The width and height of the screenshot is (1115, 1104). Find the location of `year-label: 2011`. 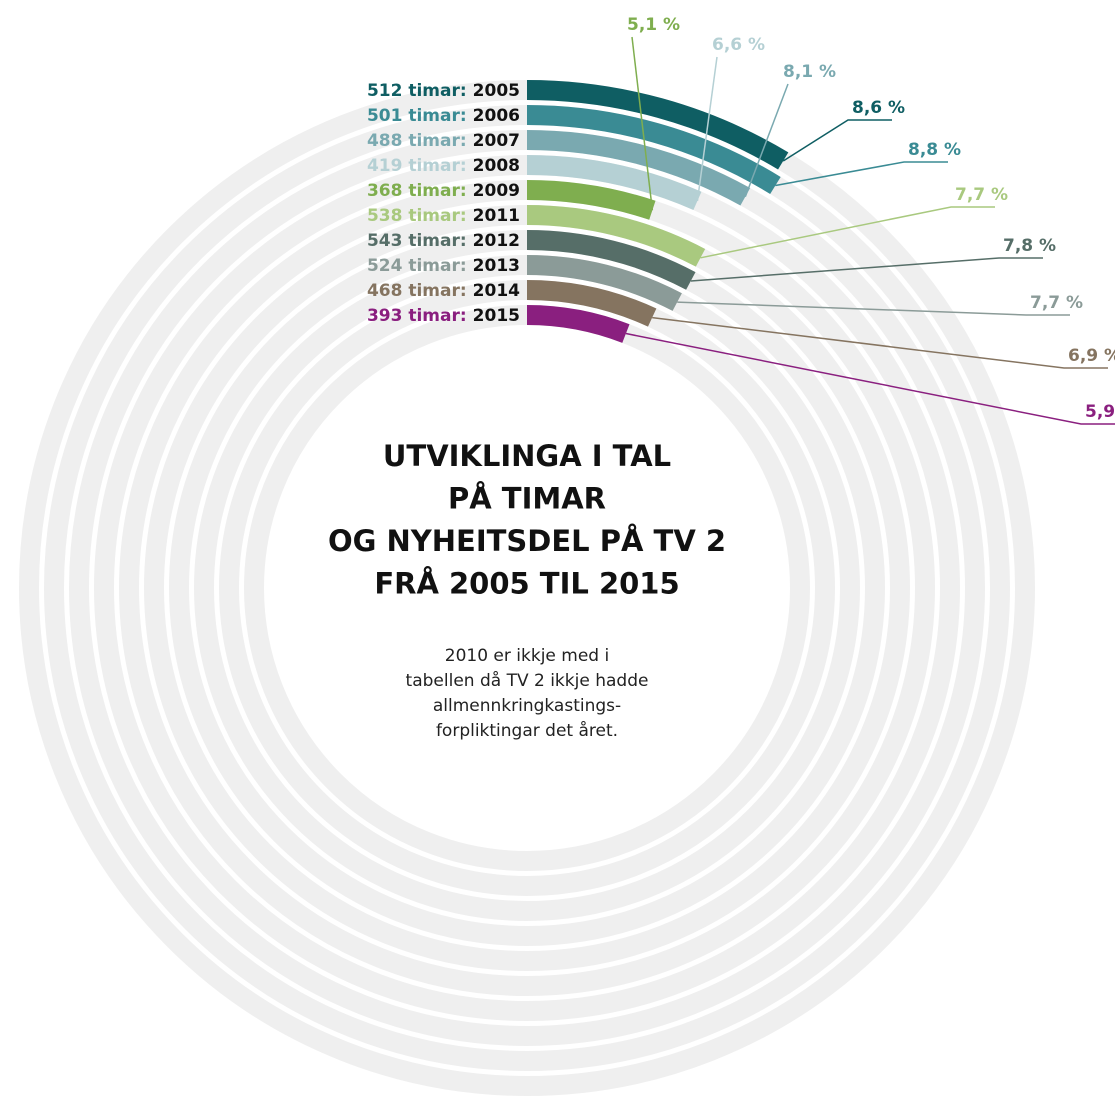

year-label: 2011 is located at coordinates (496, 216).